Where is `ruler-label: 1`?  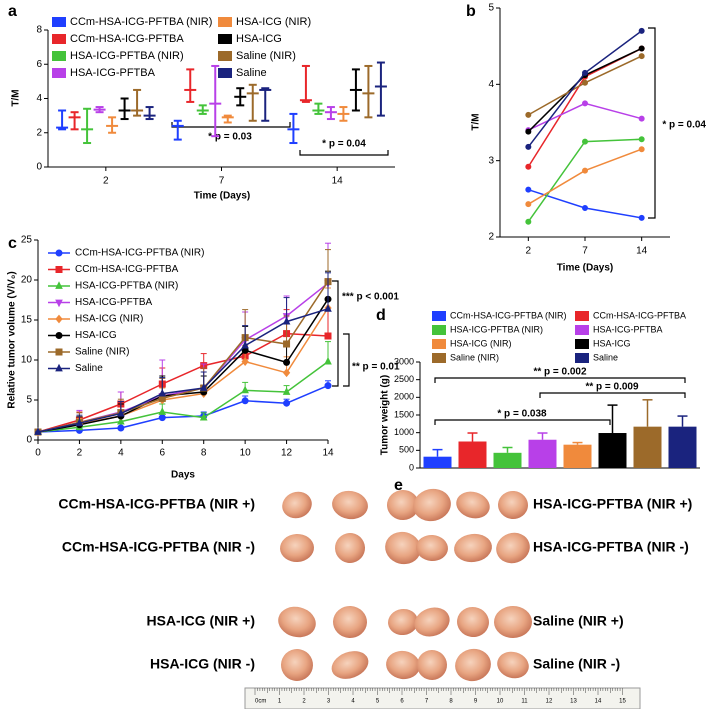 ruler-label: 1 is located at coordinates (280, 702).